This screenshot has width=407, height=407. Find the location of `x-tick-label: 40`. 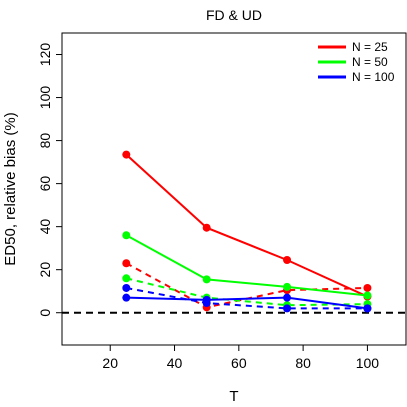

x-tick-label: 40 is located at coordinates (175, 363).